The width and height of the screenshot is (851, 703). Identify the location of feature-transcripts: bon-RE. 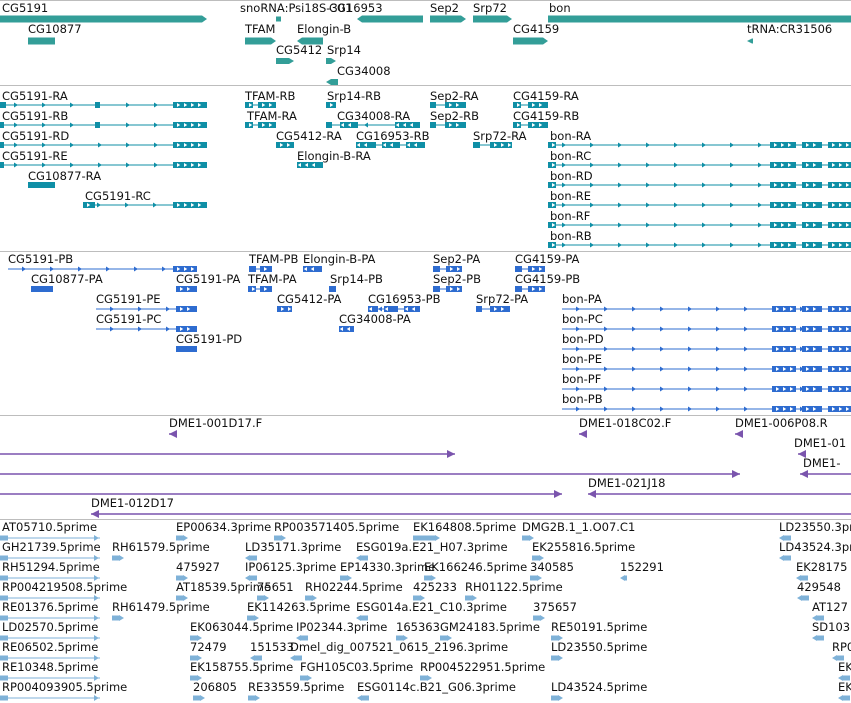
(699, 198).